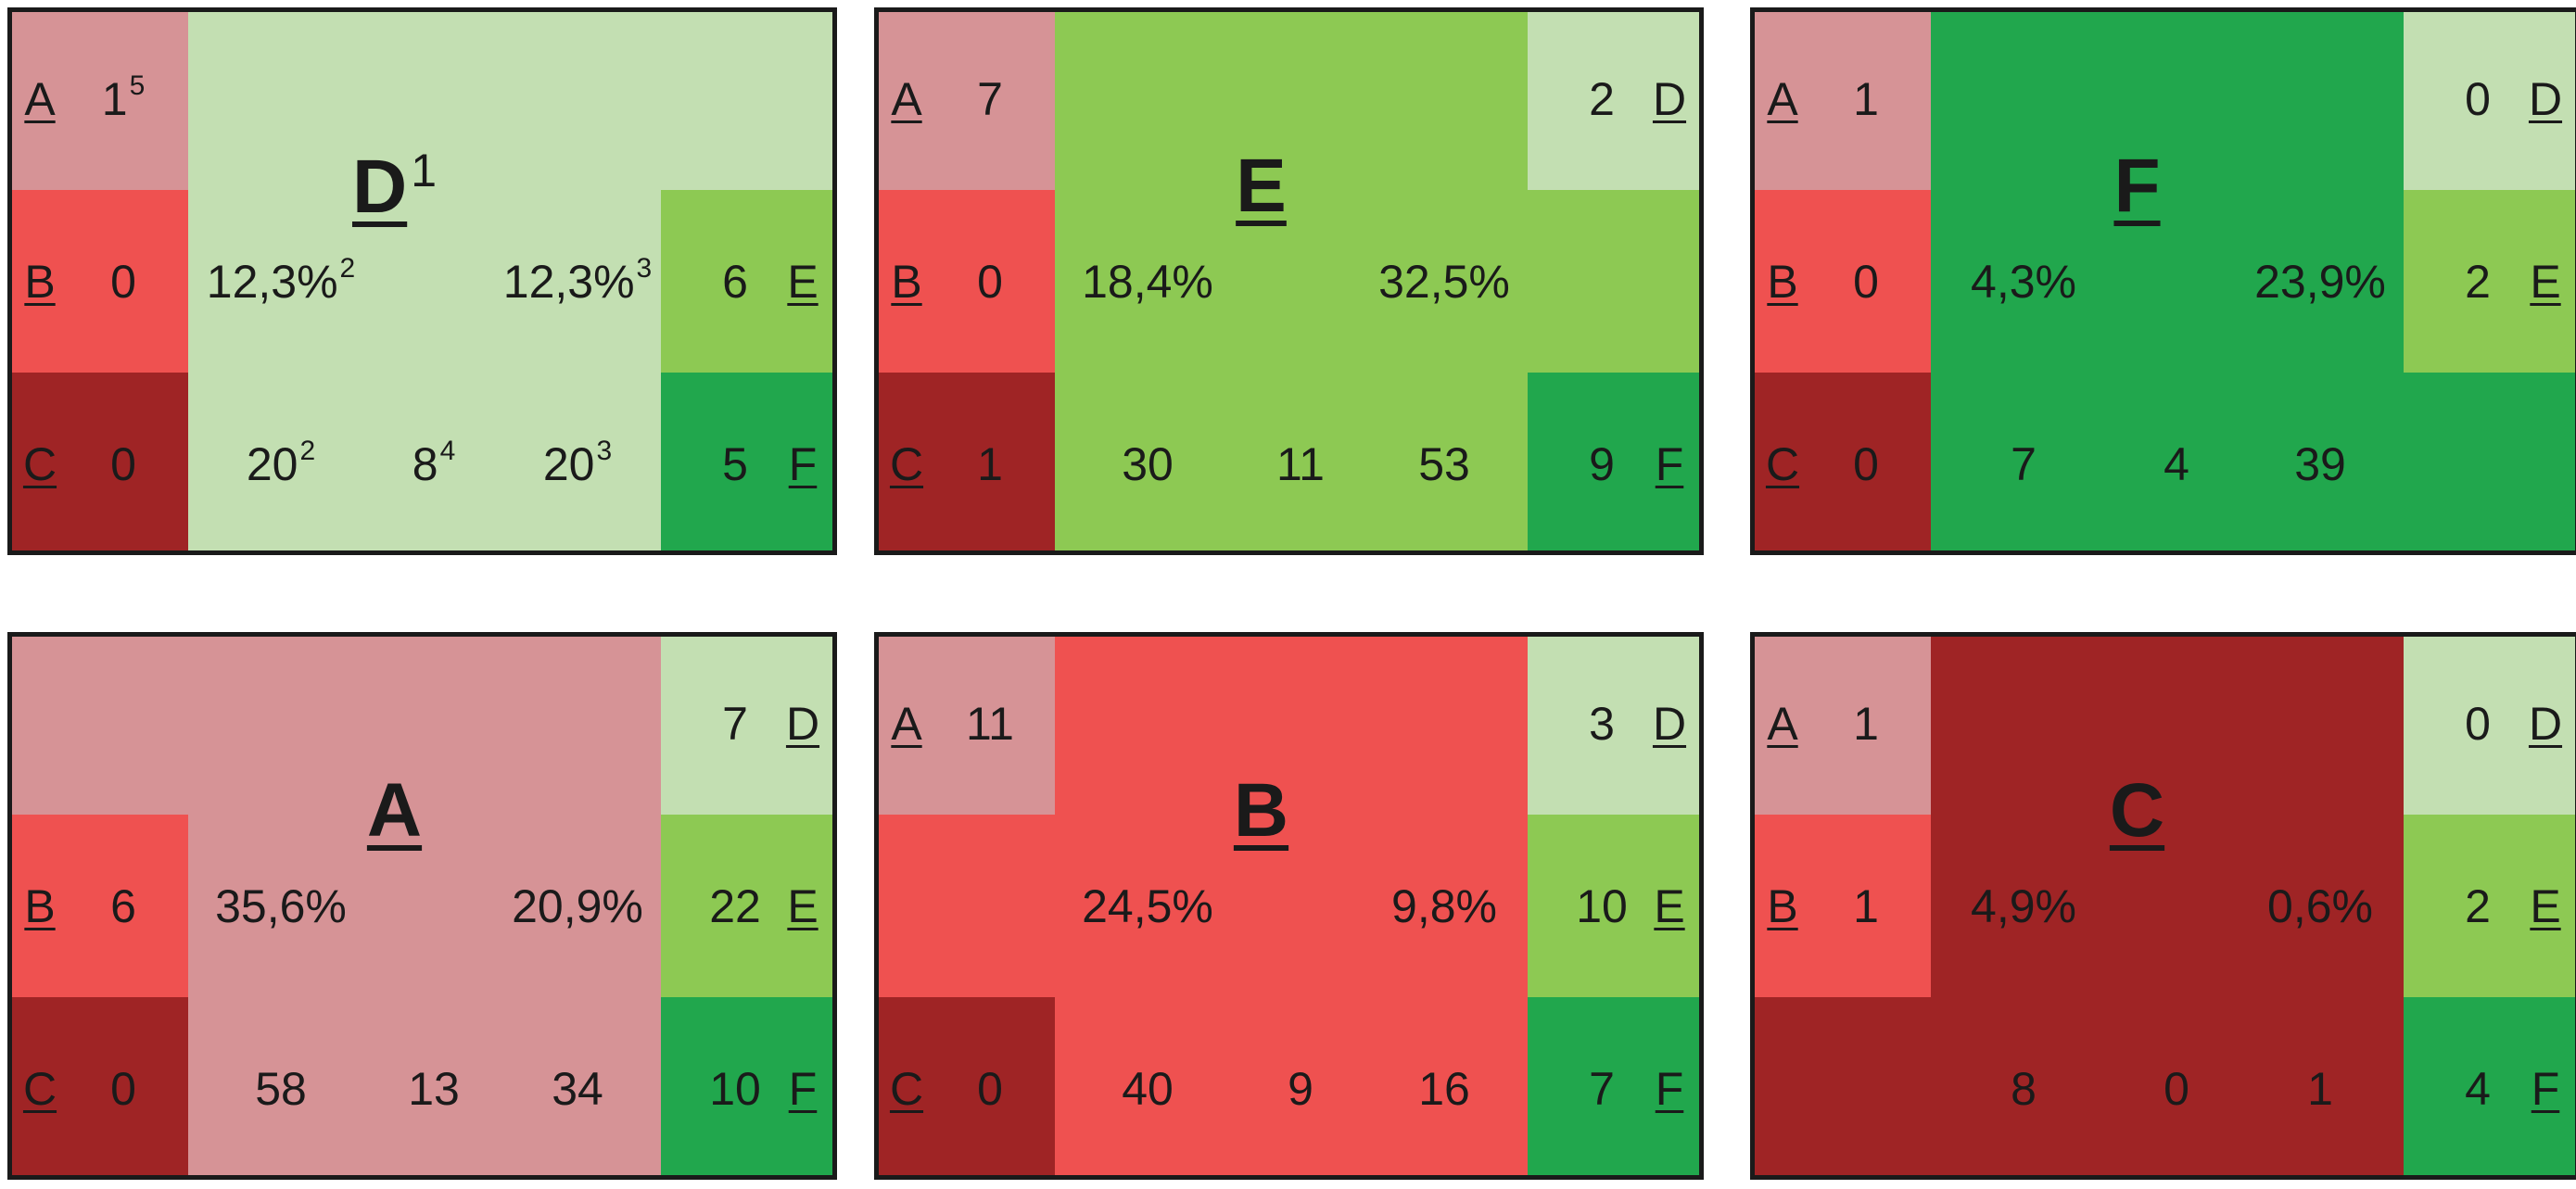 This screenshot has width=2576, height=1189. What do you see at coordinates (1147, 905) in the screenshot?
I see `percent-left-text: 24,5%` at bounding box center [1147, 905].